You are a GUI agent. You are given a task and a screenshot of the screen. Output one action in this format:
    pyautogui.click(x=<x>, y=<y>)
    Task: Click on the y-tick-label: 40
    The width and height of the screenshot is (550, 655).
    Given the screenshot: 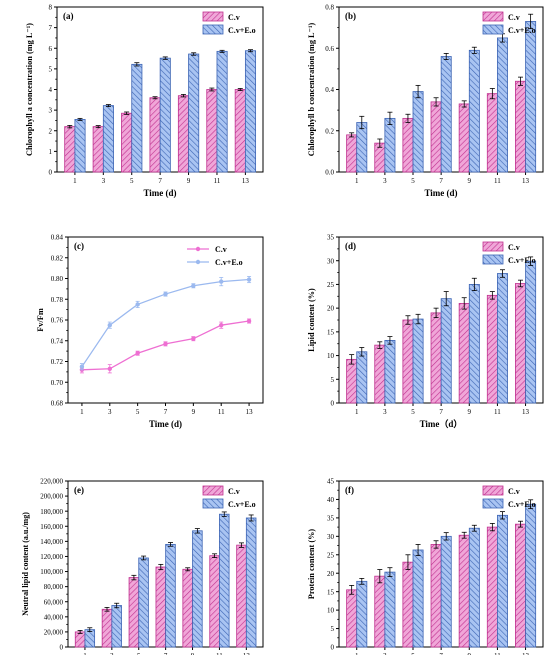 What is the action you would take?
    pyautogui.click(x=331, y=500)
    